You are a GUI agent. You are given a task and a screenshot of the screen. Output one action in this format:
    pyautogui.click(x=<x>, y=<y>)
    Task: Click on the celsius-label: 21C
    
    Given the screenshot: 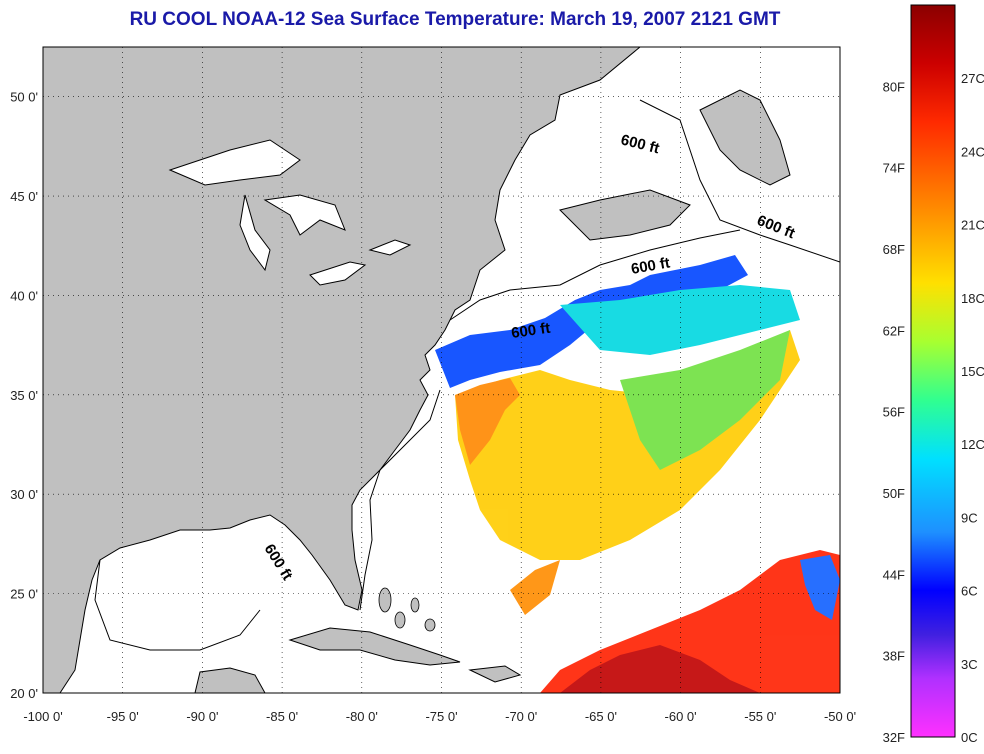 What is the action you would take?
    pyautogui.click(x=972, y=225)
    